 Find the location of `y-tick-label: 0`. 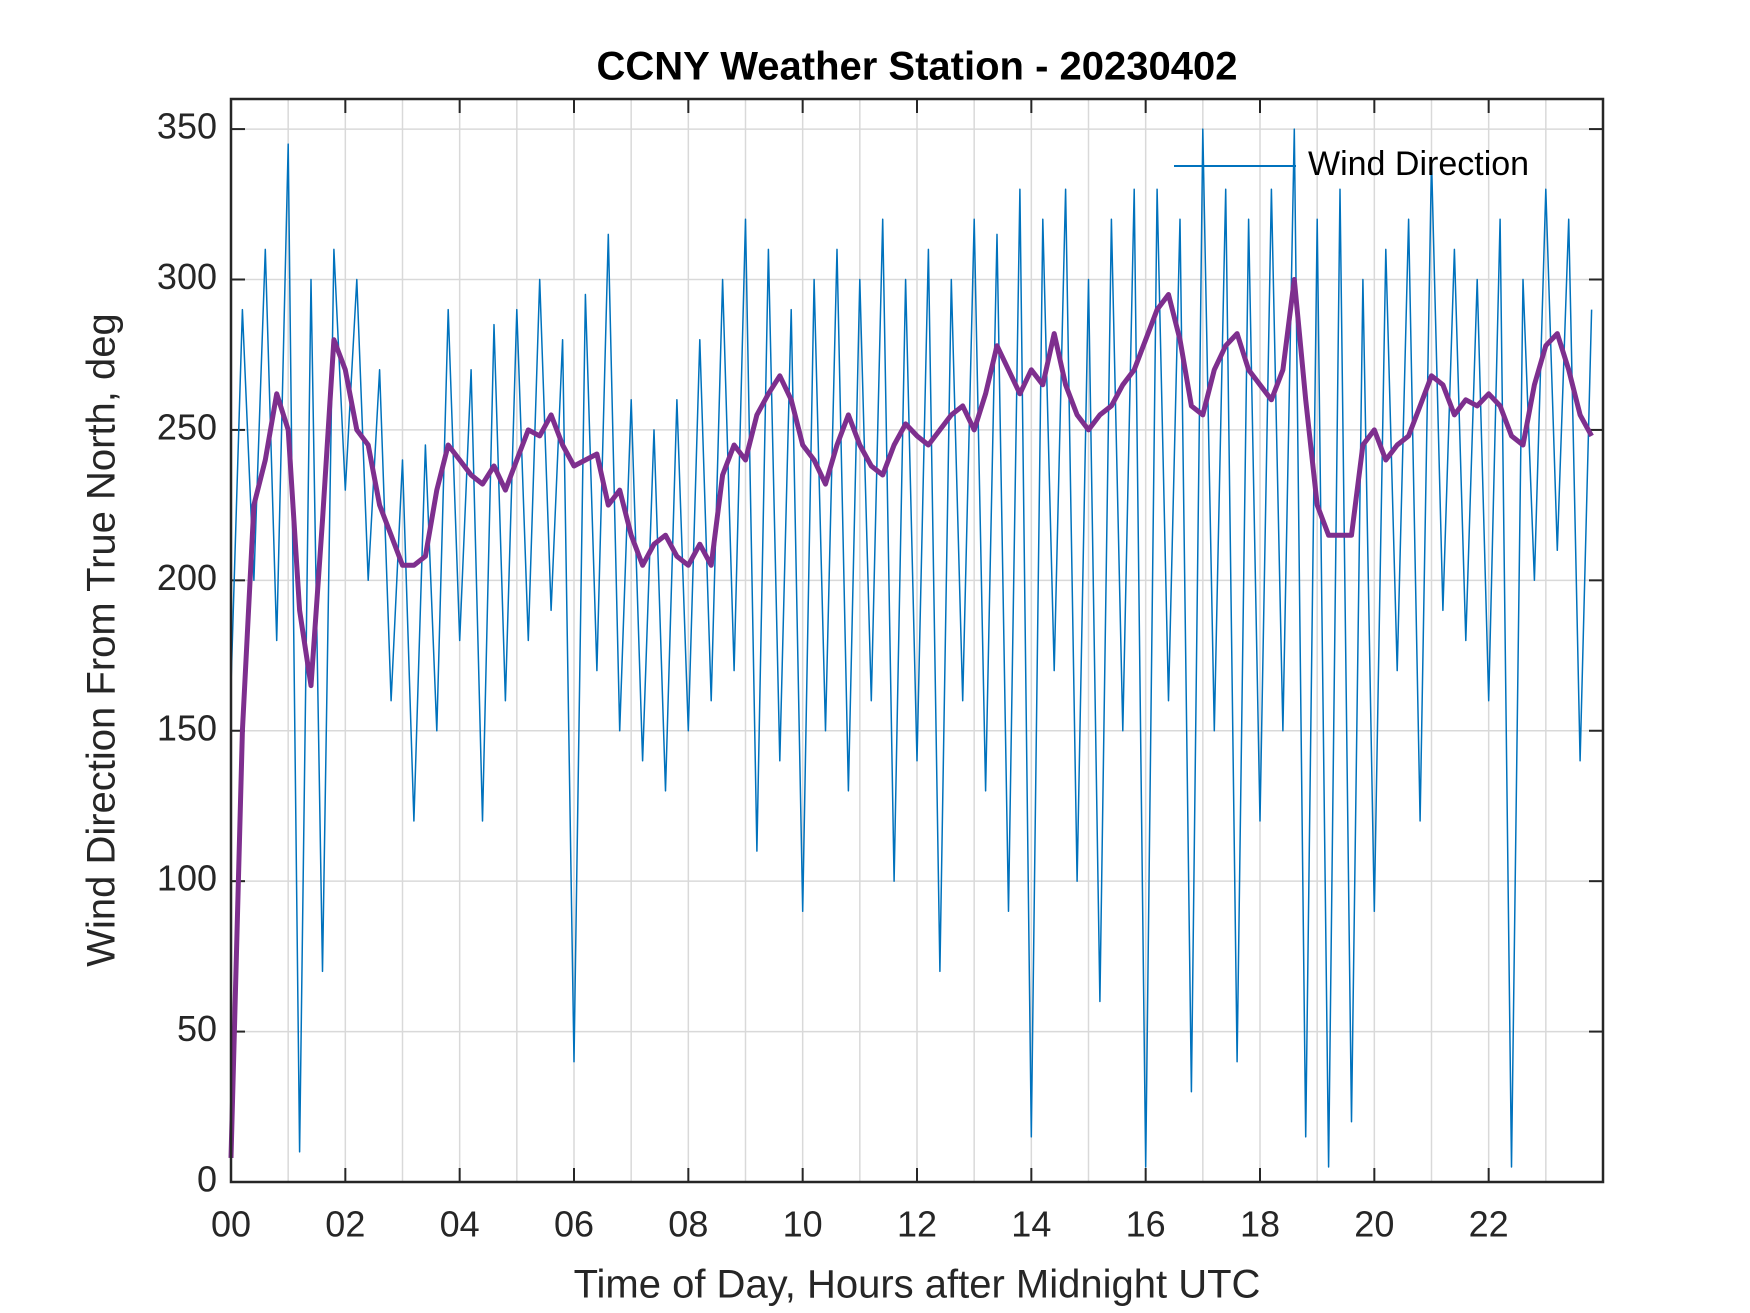

y-tick-label: 0 is located at coordinates (207, 1179).